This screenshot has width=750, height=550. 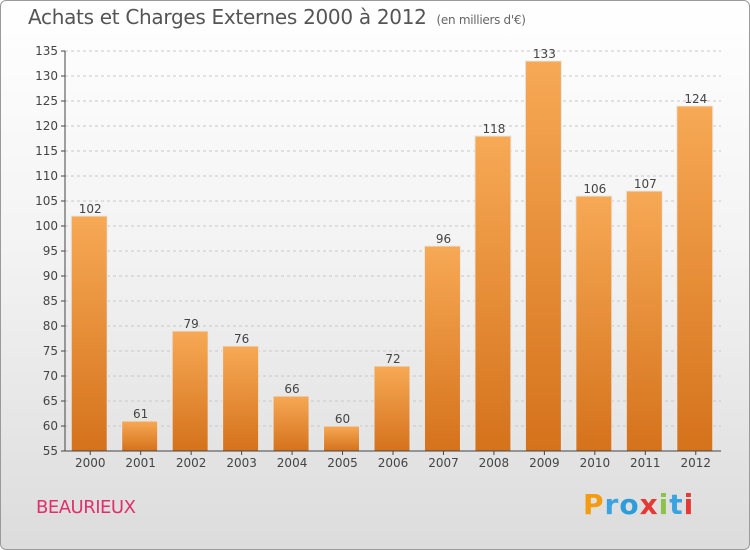 What do you see at coordinates (46, 176) in the screenshot?
I see `y-tick-label: 110` at bounding box center [46, 176].